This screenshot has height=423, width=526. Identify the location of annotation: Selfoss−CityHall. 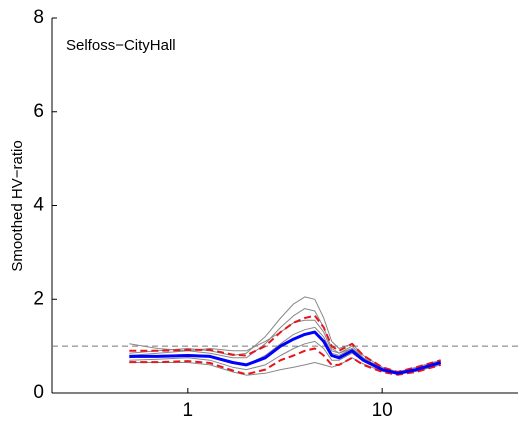
(121, 45).